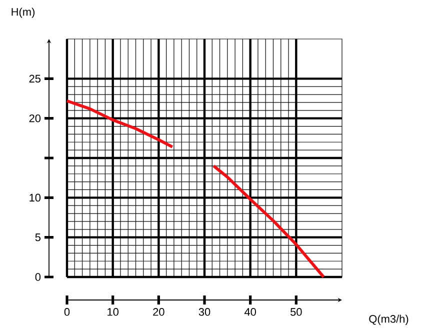 Image resolution: width=429 pixels, height=334 pixels. Describe the element at coordinates (23, 13) in the screenshot. I see `y-axis-title: H(m)` at that location.